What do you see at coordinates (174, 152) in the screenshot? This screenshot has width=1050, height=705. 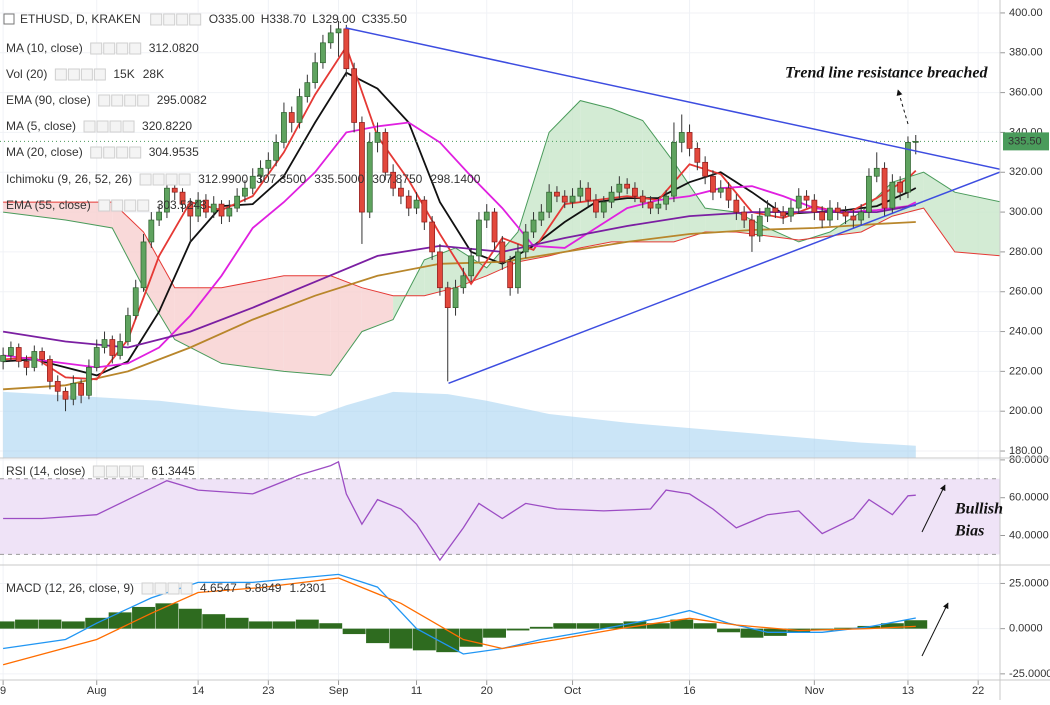 I see `legend-value: 304.9535` at bounding box center [174, 152].